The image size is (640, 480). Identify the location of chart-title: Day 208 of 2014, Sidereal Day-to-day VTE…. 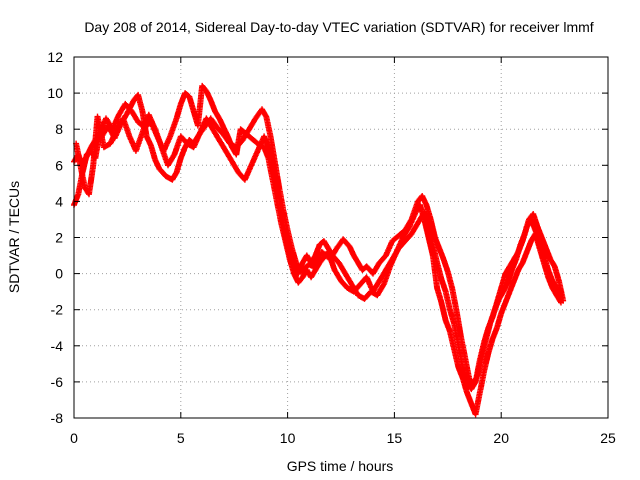
(338, 27).